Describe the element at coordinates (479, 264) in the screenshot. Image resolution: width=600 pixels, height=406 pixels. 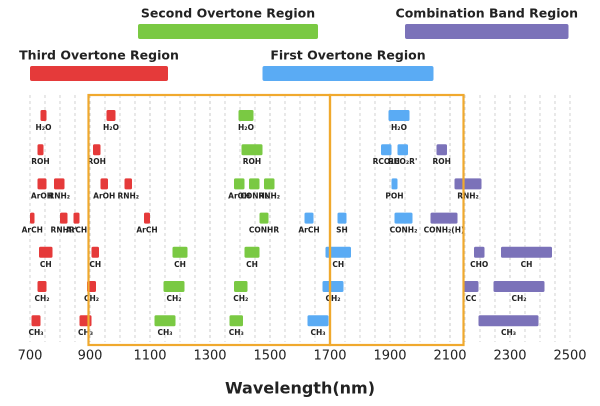
I see `band-label: CHO` at that location.